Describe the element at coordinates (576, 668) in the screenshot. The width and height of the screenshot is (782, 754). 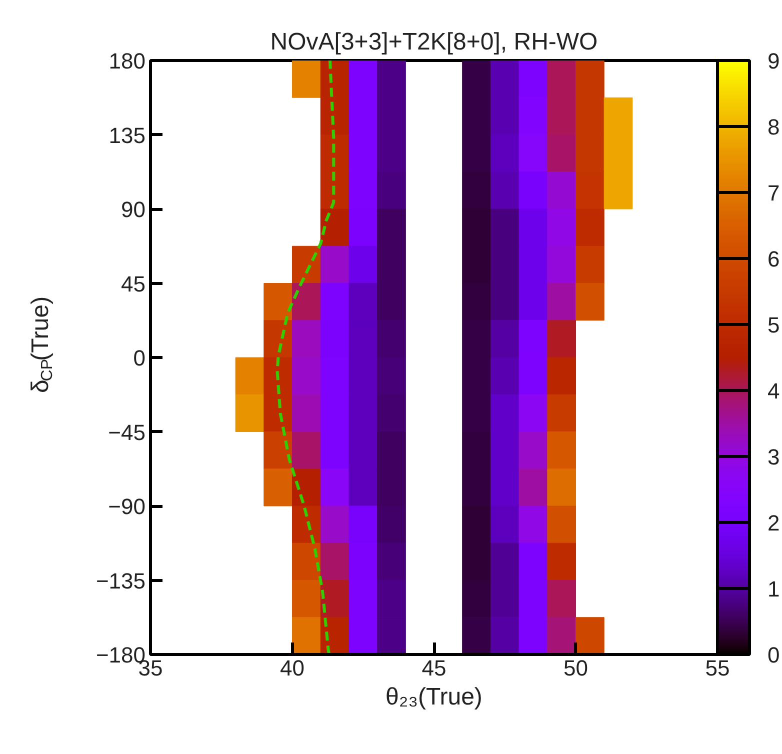
I see `x-tick-label: 50` at that location.